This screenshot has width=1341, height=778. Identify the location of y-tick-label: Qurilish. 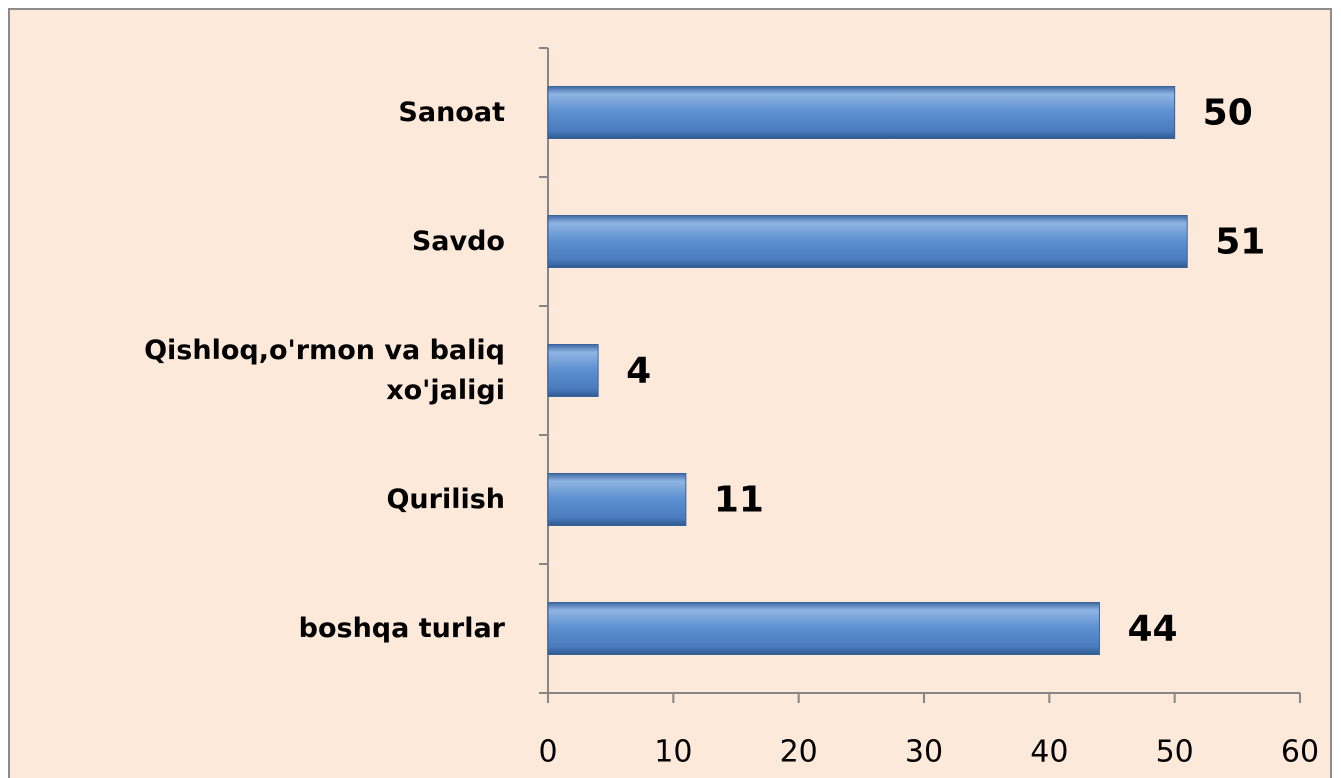
(445, 499).